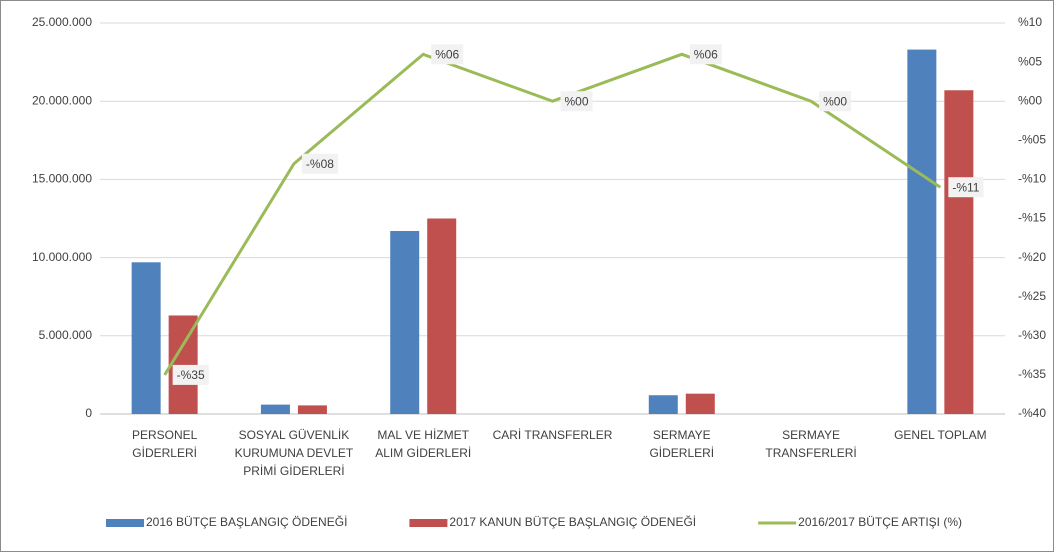 The width and height of the screenshot is (1054, 552). I want to click on x-tick-label: PERSONEL GİDERLERİ, so click(164, 444).